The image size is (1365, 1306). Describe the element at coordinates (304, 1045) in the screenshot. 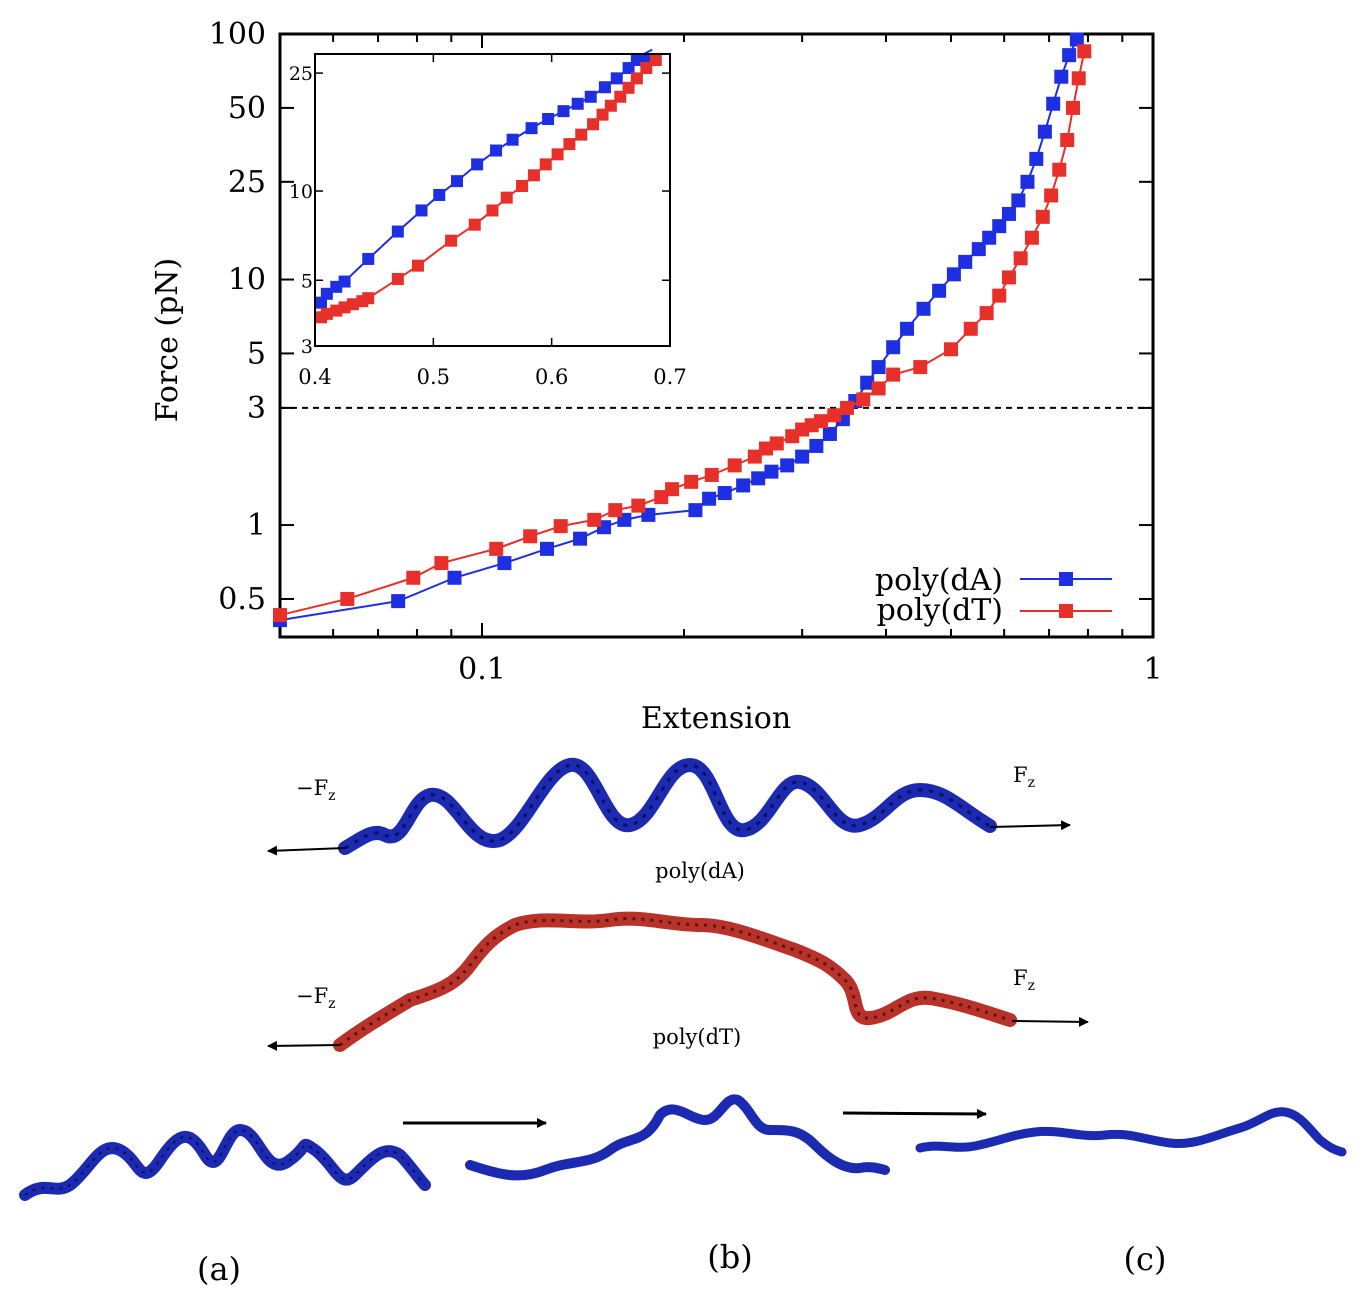

I see `left-force-arrow-polydT` at that location.